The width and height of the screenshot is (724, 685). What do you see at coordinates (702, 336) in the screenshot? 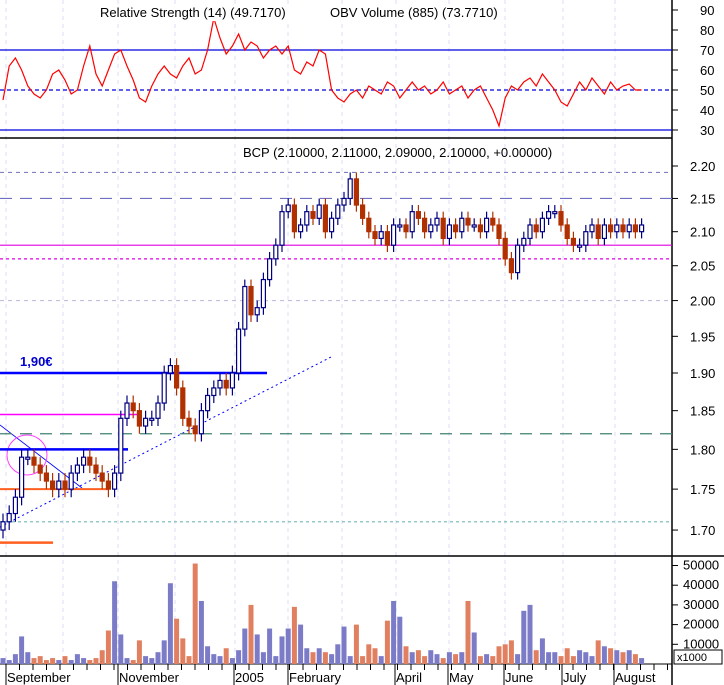
I see `price-tick-label: 1.95` at bounding box center [702, 336].